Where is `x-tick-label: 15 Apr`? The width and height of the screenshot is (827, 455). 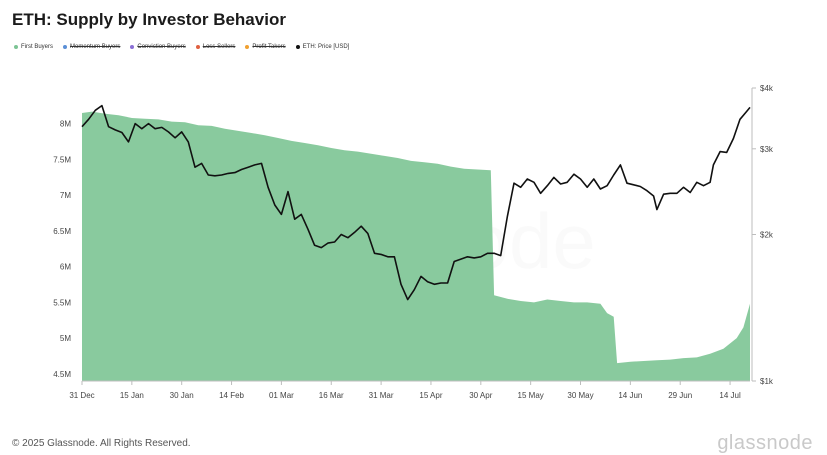
x-tick-label: 15 Apr is located at coordinates (430, 395).